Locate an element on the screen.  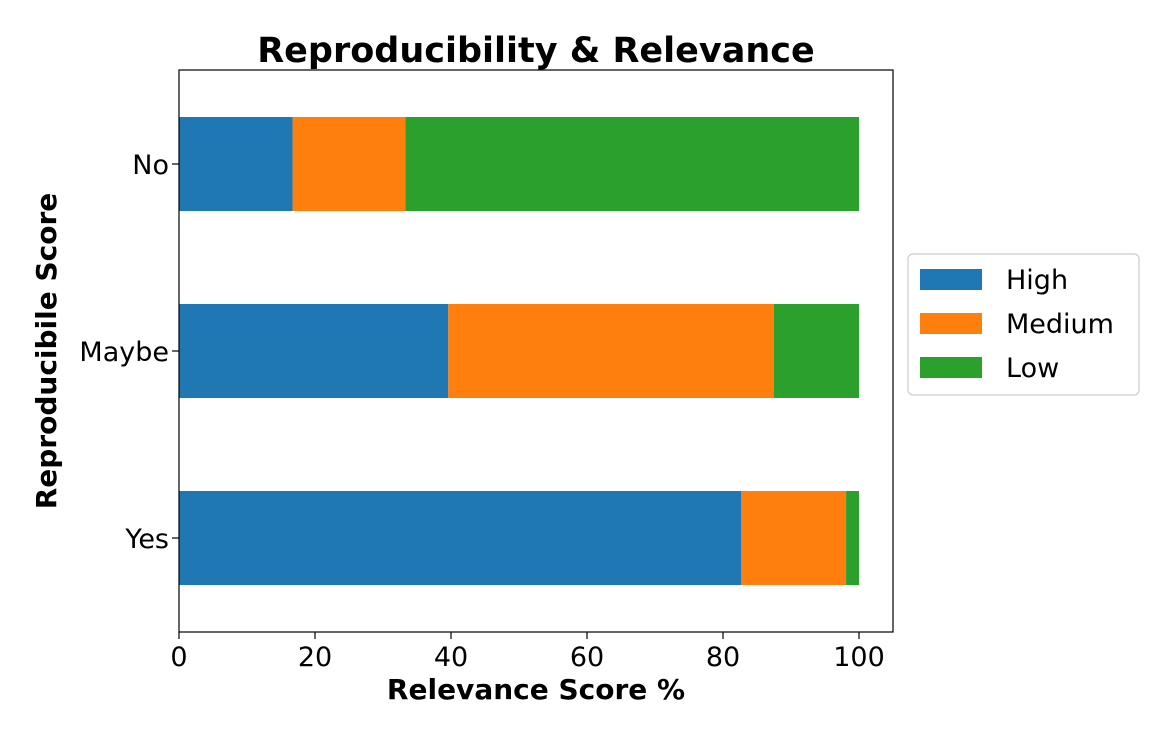
legend-label-low: Low is located at coordinates (1032, 368).